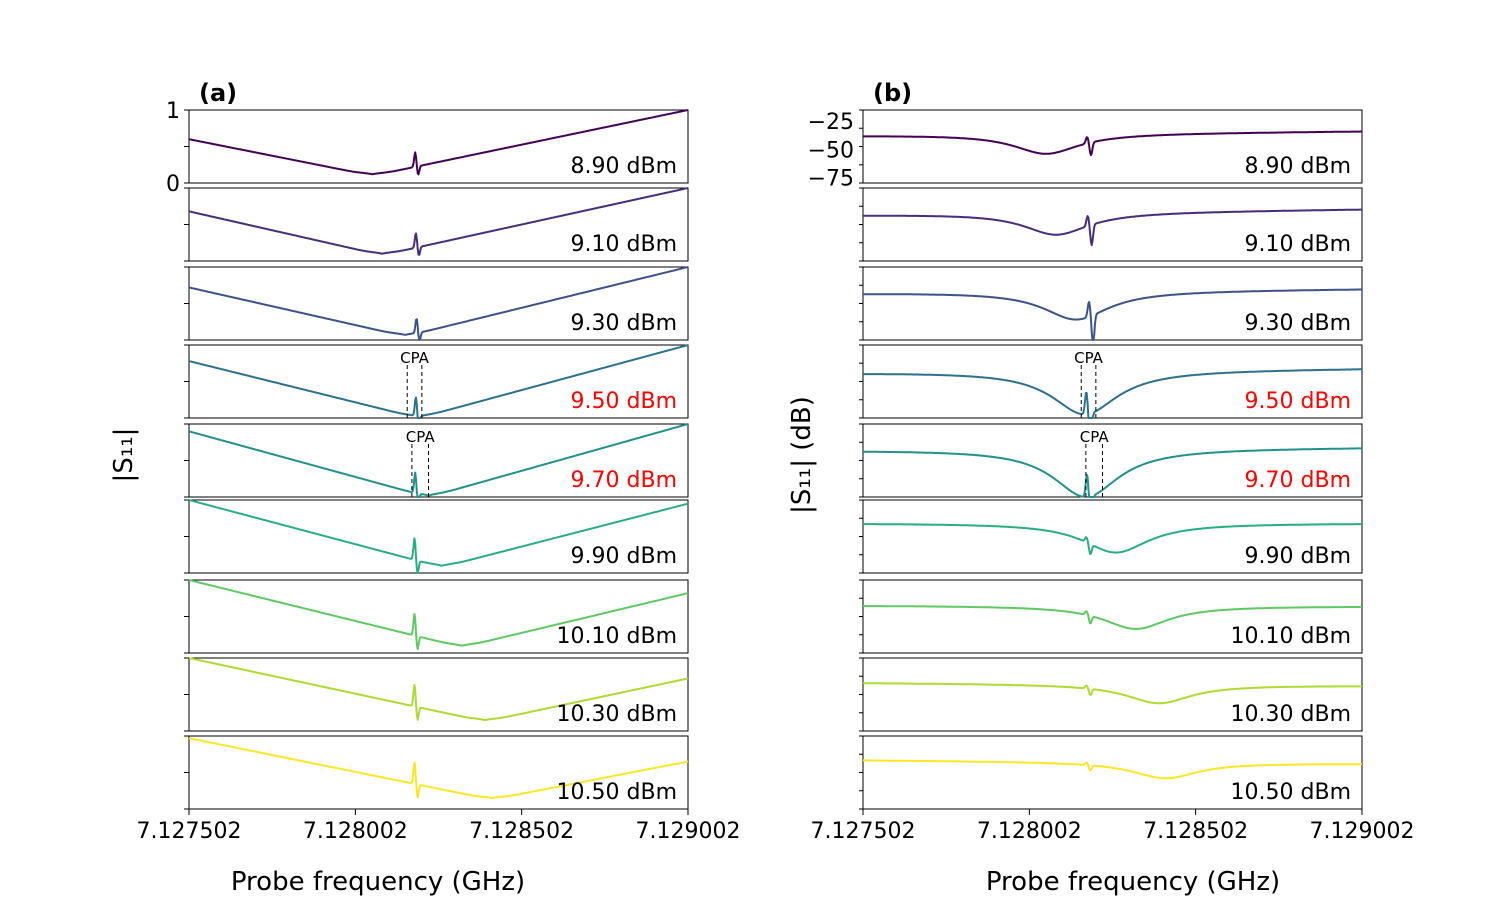 The width and height of the screenshot is (1512, 909). I want to click on panel-a-tag: (a), so click(218, 93).